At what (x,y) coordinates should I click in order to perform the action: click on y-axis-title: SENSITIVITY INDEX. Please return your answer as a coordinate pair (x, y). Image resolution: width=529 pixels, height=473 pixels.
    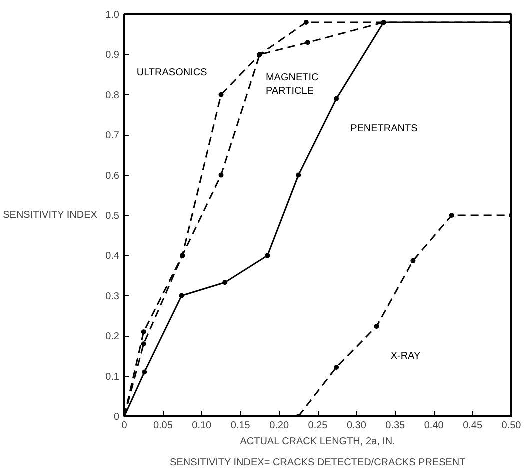
    Looking at the image, I should click on (50, 215).